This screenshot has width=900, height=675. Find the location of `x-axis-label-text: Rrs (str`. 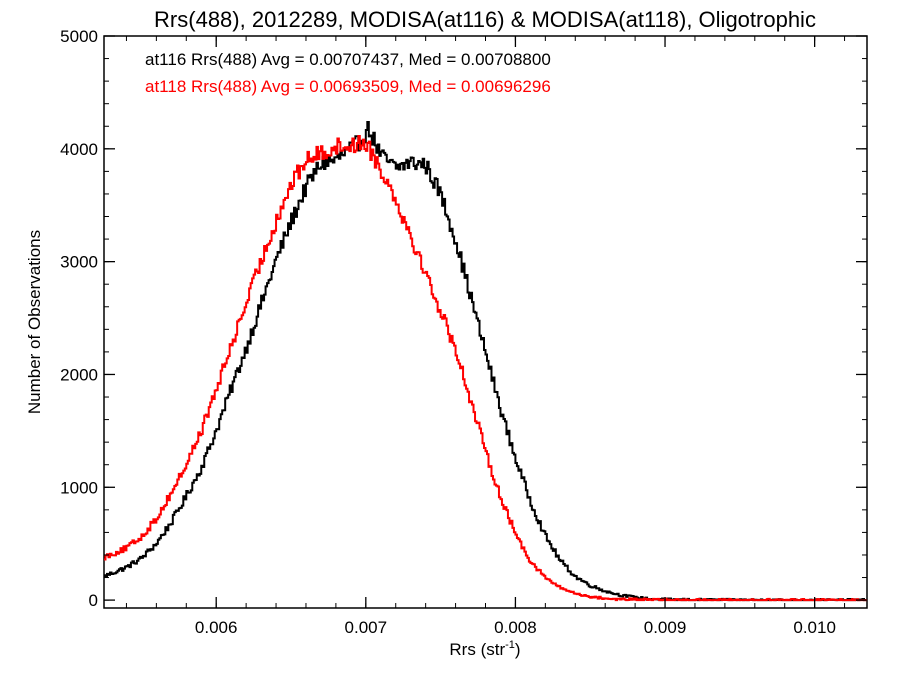

x-axis-label-text: Rrs (str is located at coordinates (477, 649).